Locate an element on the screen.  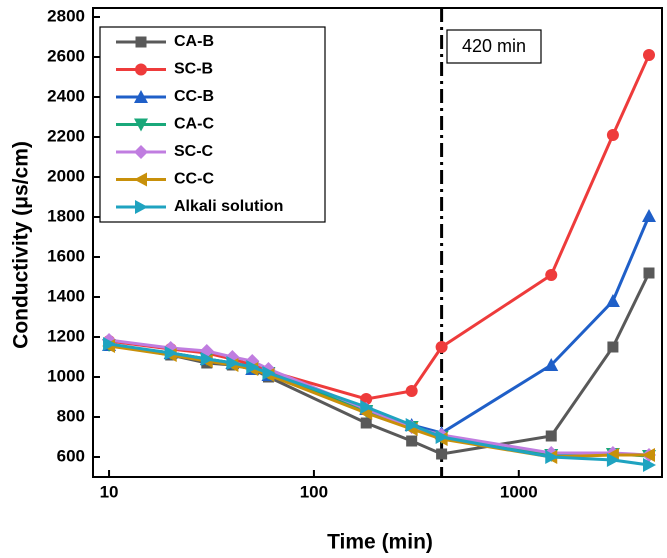
legend-label: Alkali solution is located at coordinates (228, 206).